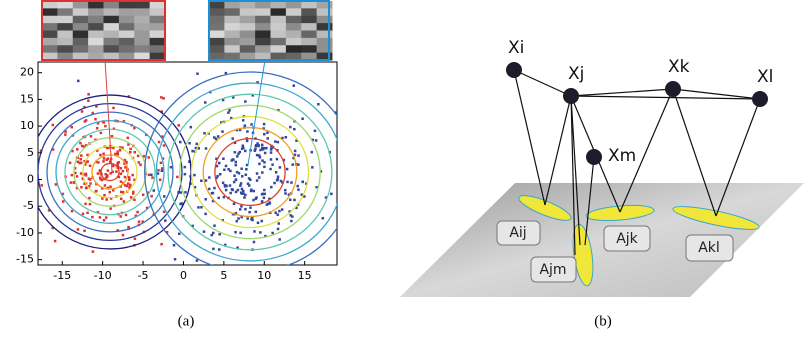 Image resolution: width=804 pixels, height=341 pixels. Describe the element at coordinates (186, 321) in the screenshot. I see `caption: (a)` at that location.